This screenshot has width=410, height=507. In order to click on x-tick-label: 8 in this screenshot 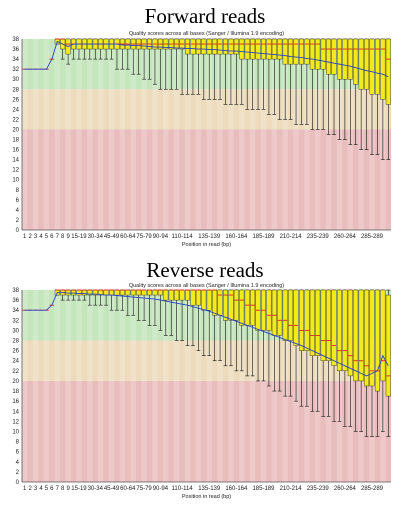, I will do `click(63, 237)`.